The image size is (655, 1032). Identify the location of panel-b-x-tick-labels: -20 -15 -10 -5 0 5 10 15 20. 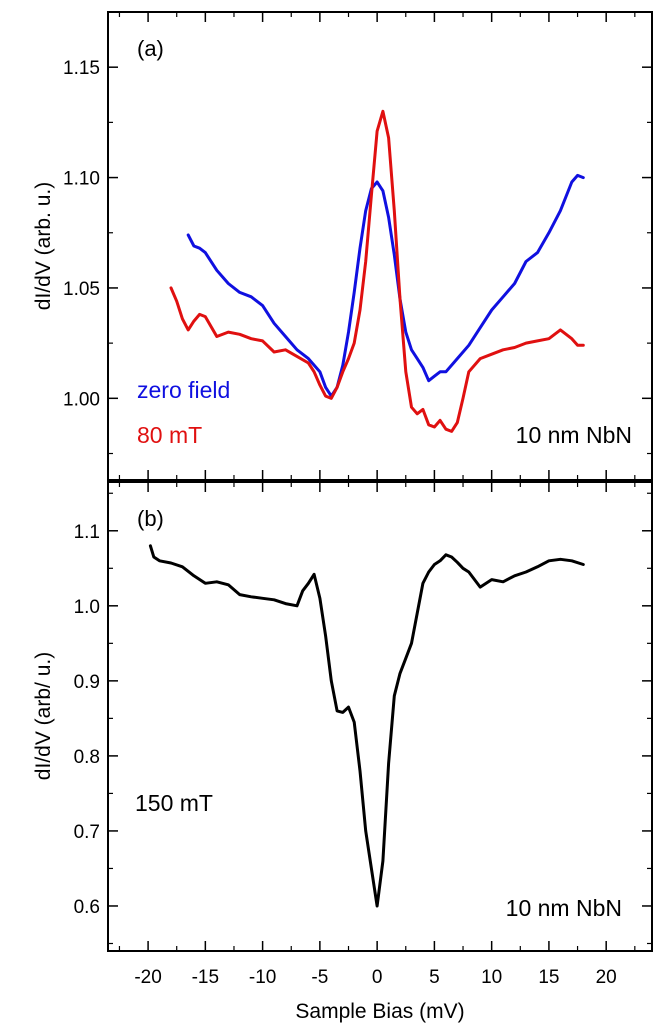
(375, 977).